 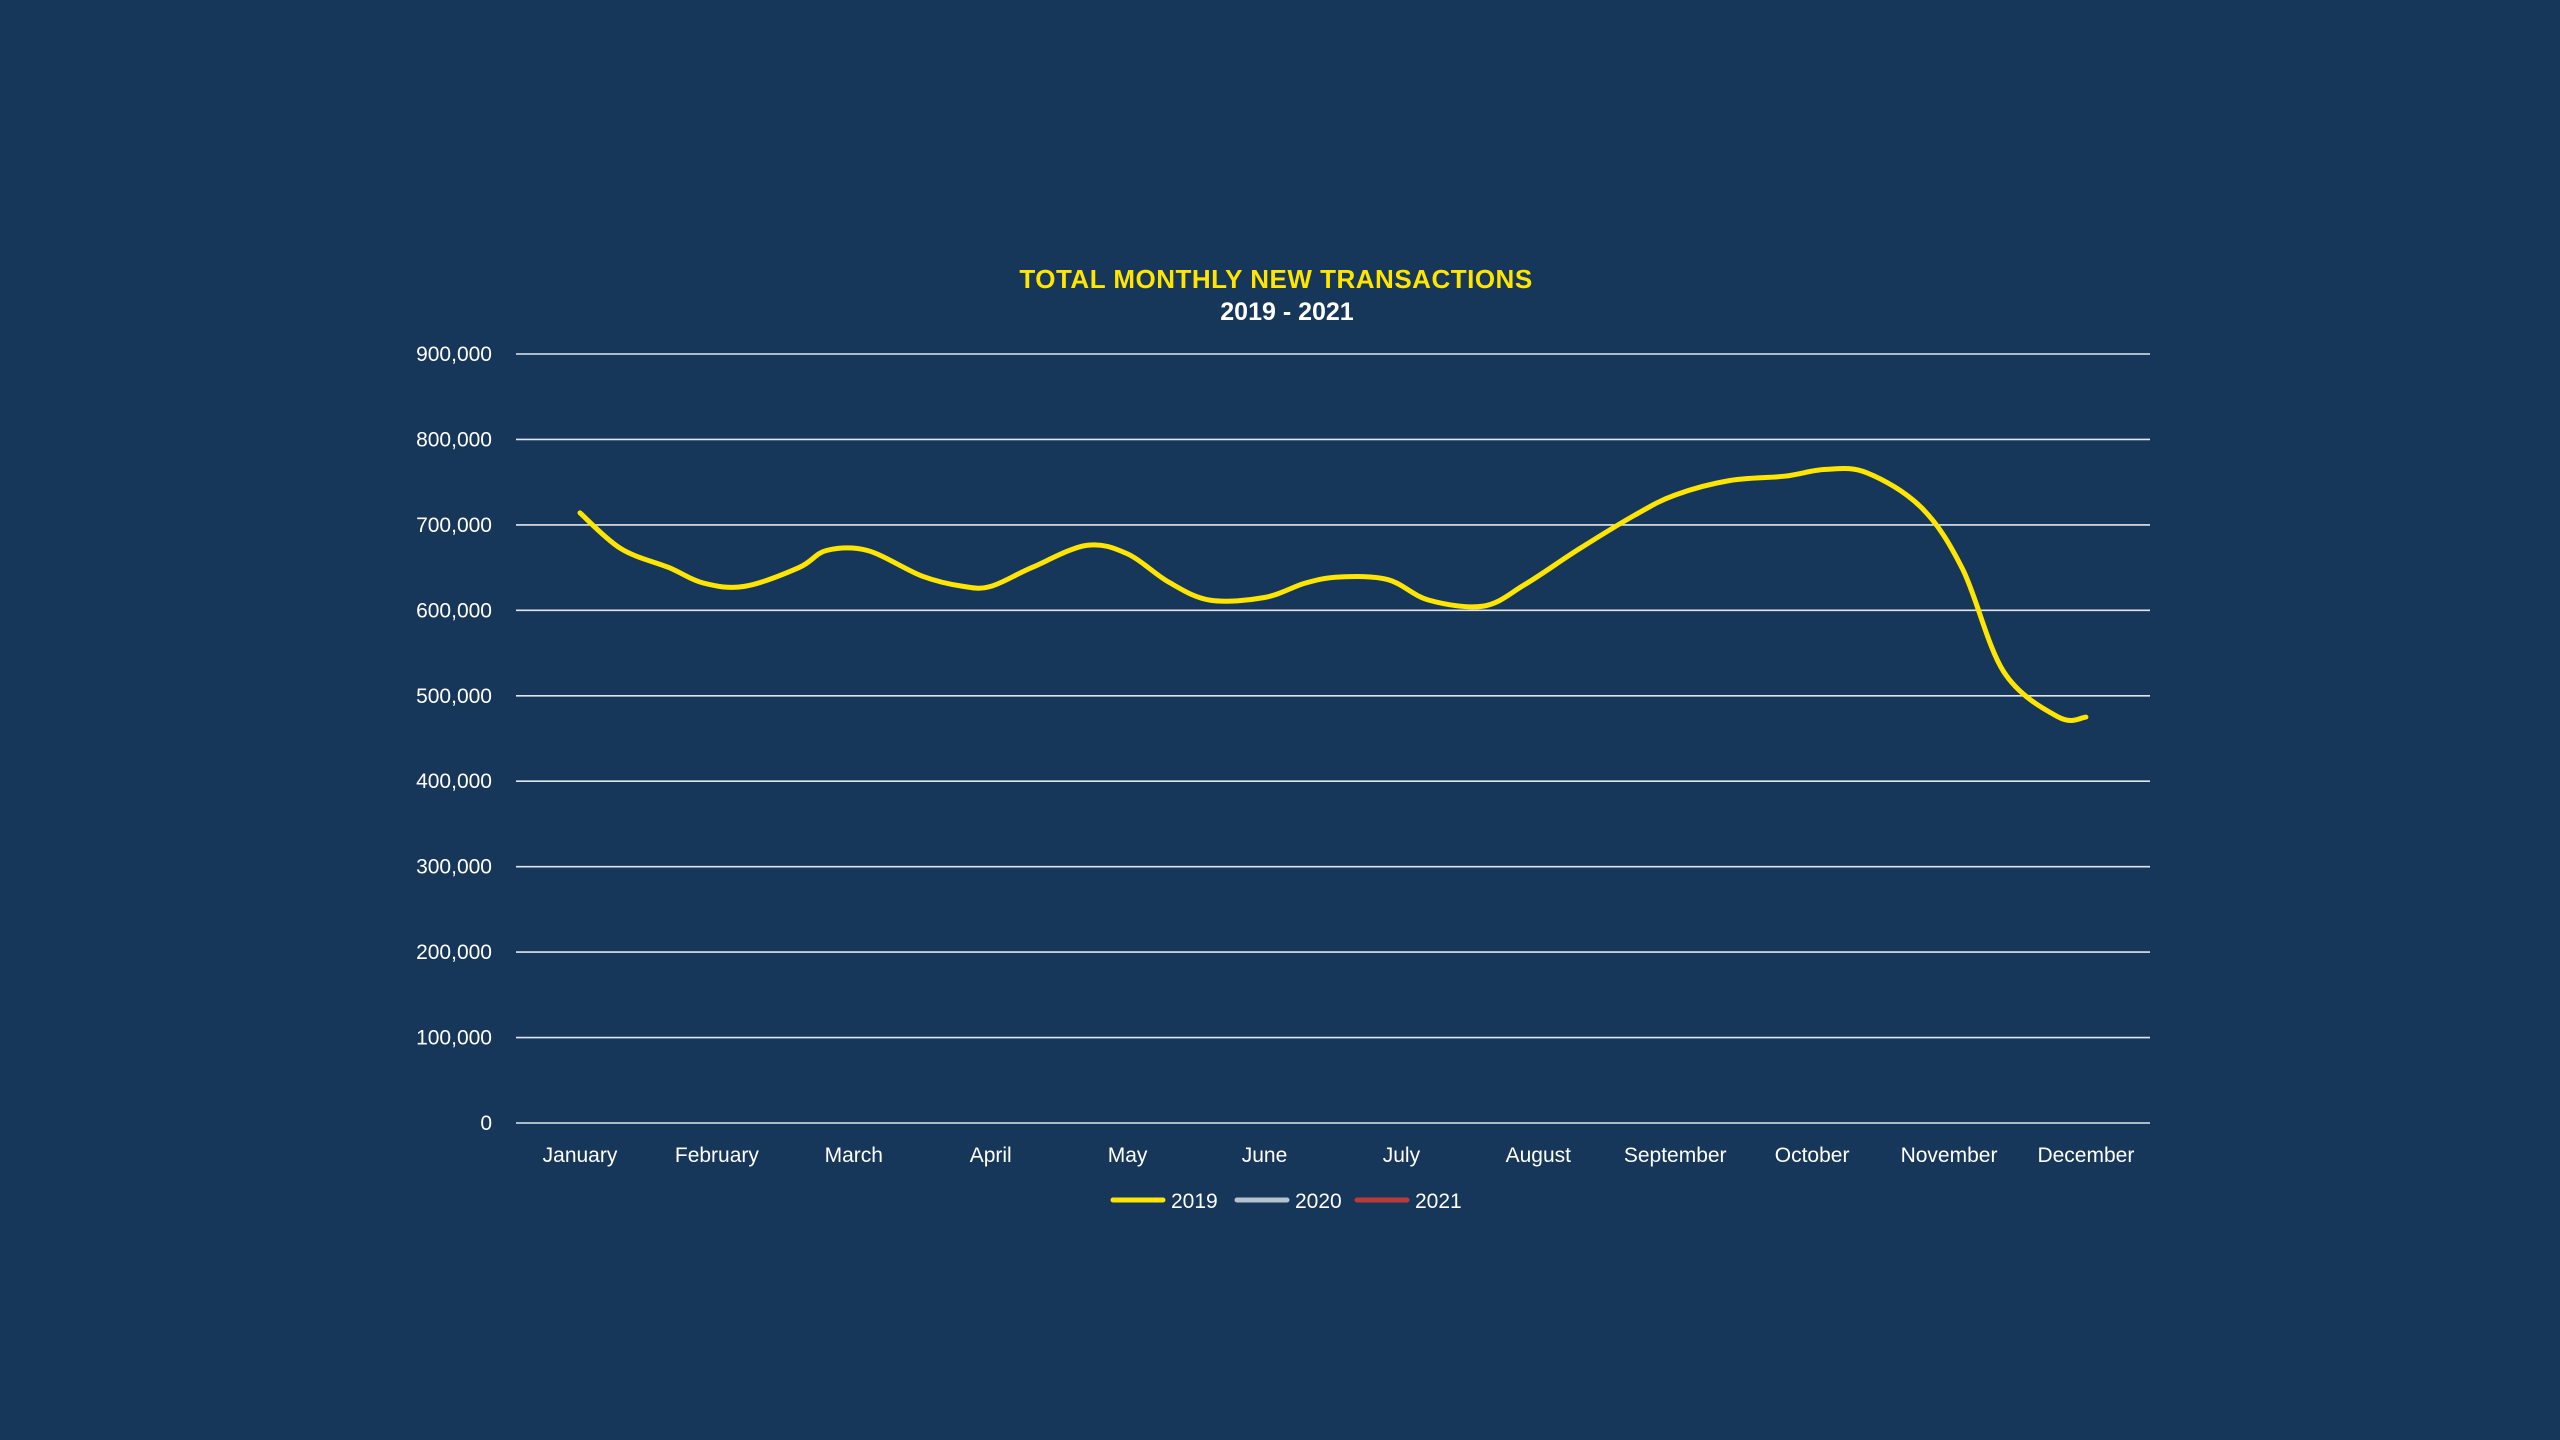 What do you see at coordinates (991, 1155) in the screenshot?
I see `x-tick-label: April` at bounding box center [991, 1155].